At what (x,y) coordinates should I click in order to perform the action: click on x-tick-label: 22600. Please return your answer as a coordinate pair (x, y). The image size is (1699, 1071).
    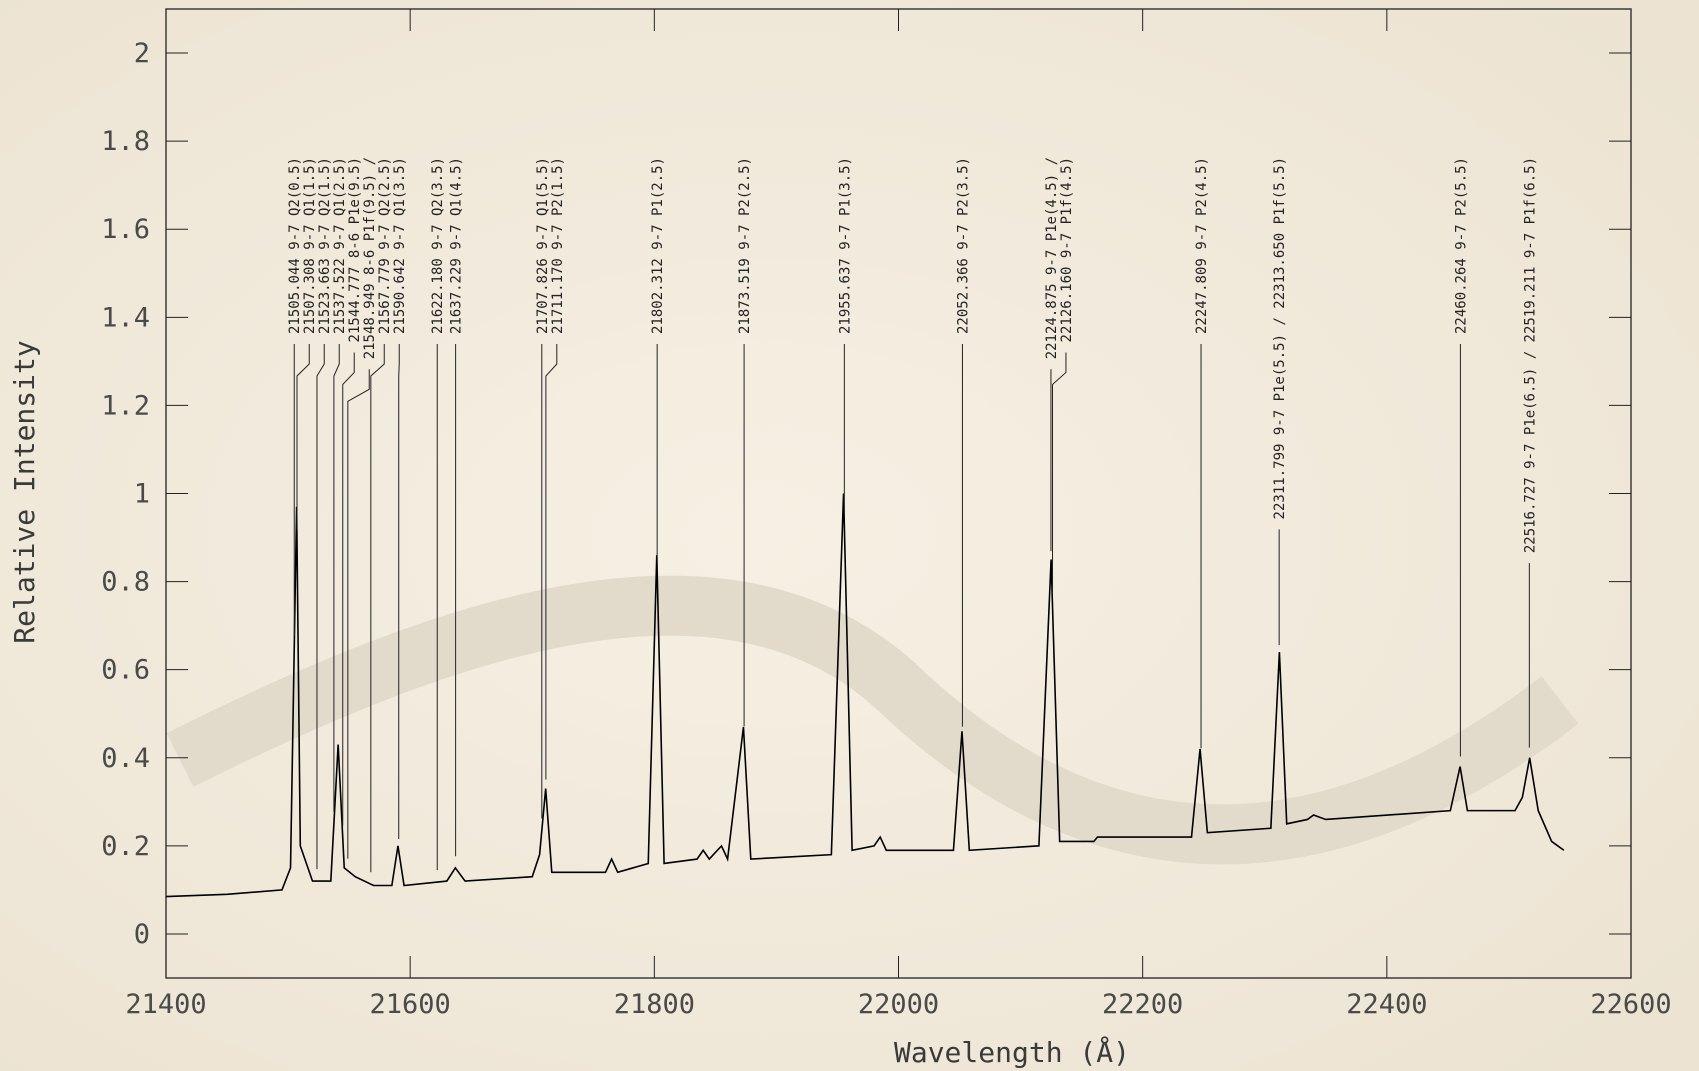
    Looking at the image, I should click on (1630, 1004).